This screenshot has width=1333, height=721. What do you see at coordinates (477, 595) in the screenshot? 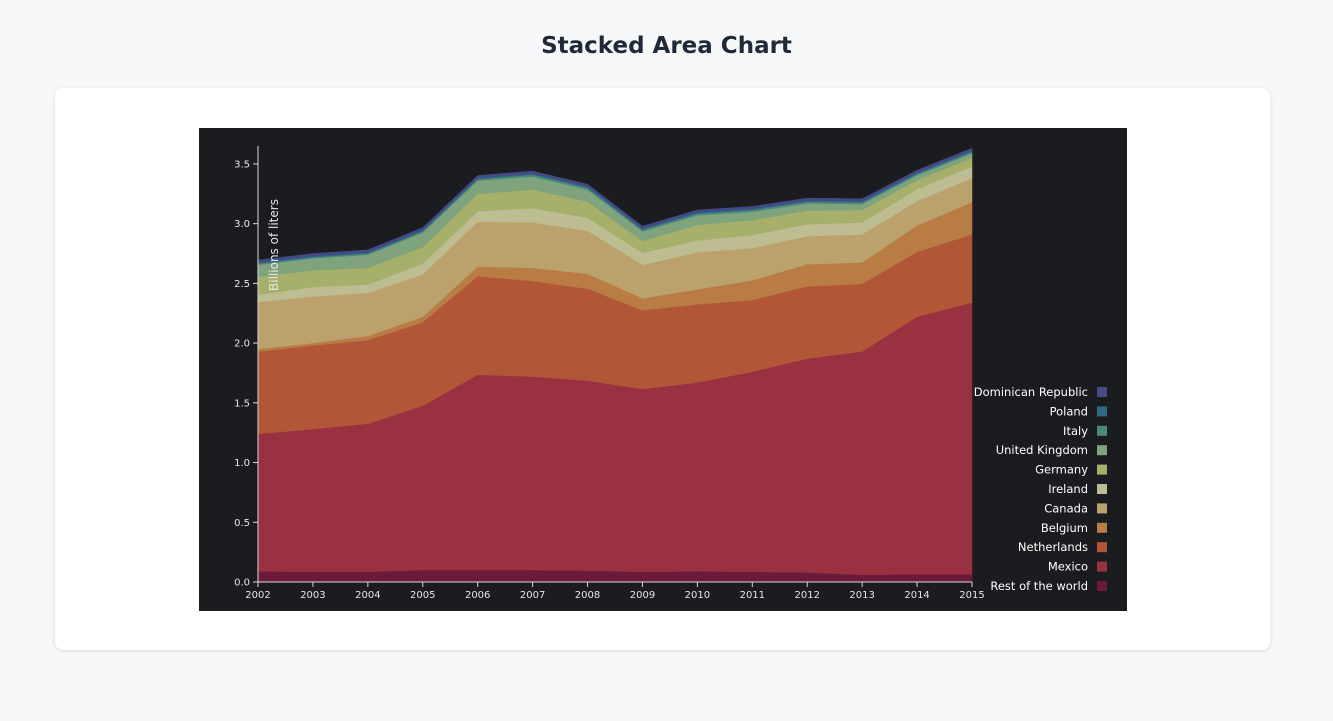
I see `x-tick-label: 2006` at bounding box center [477, 595].